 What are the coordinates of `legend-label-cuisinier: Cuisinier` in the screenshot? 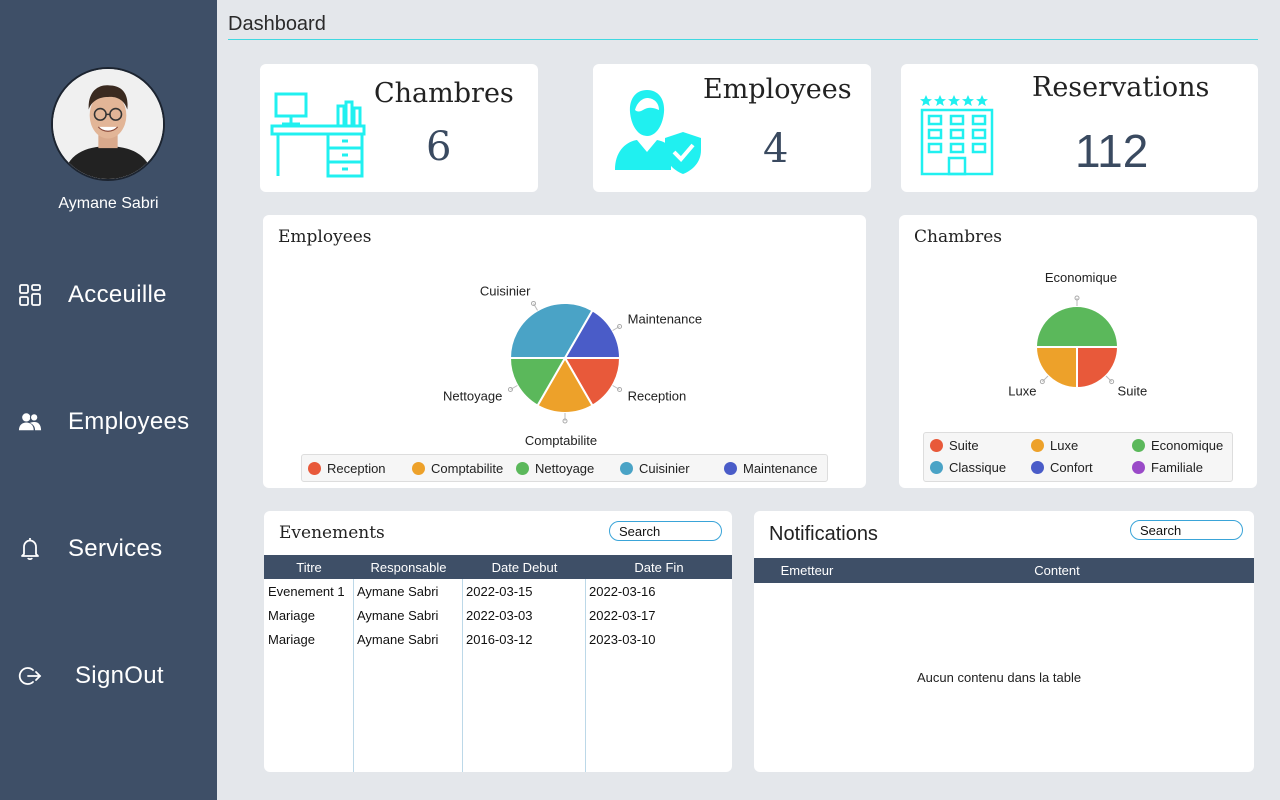 It's located at (664, 468).